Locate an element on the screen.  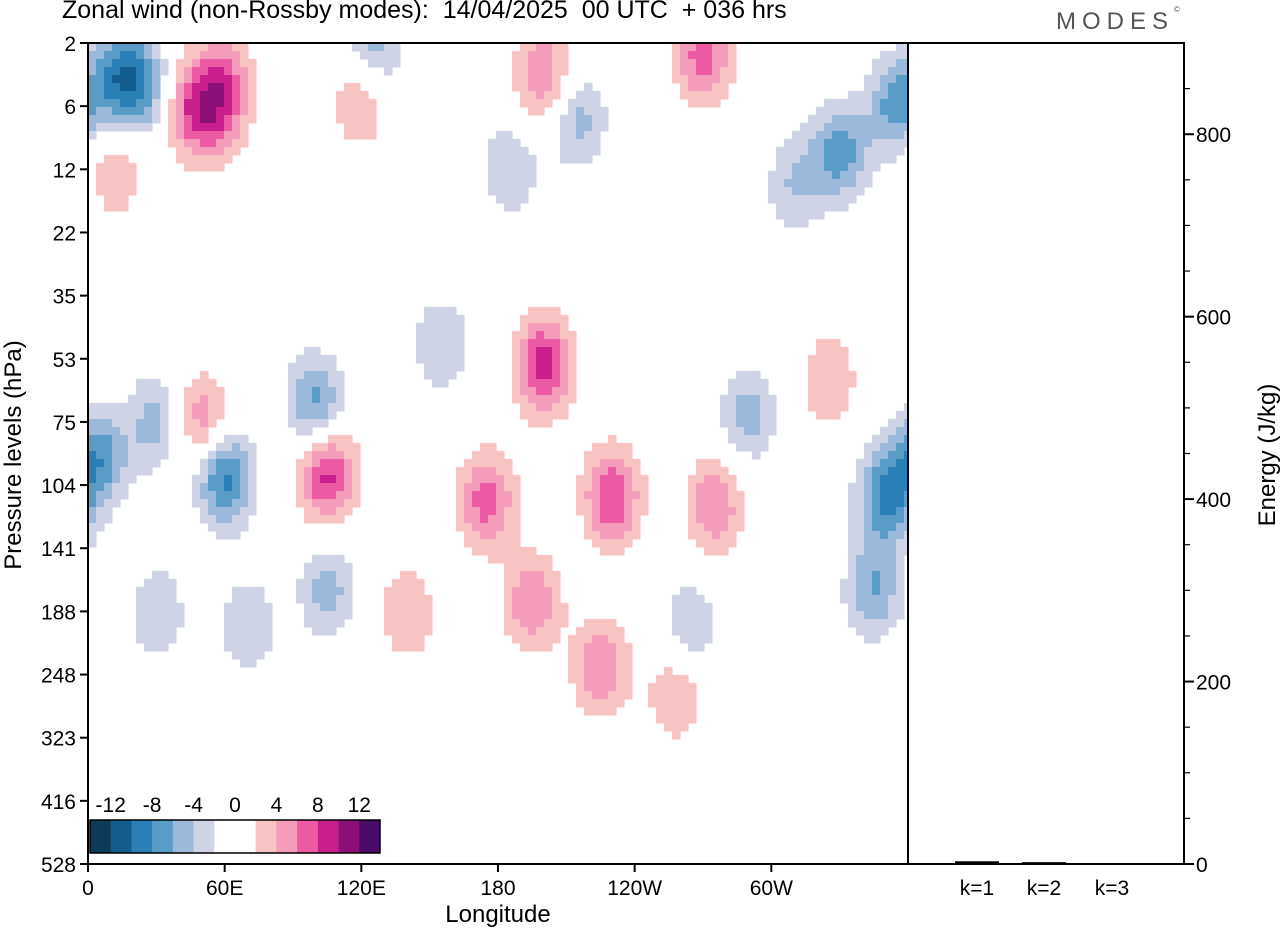
bar-category-label: k=1 is located at coordinates (977, 888).